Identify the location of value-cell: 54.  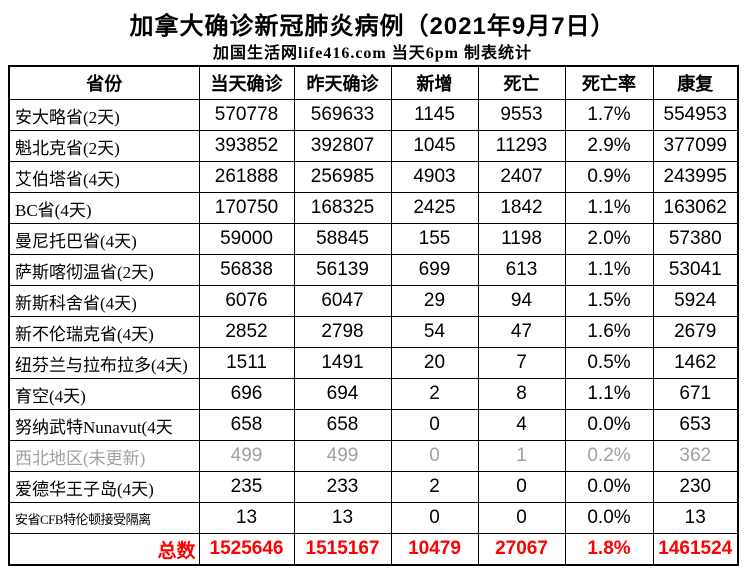
(434, 332).